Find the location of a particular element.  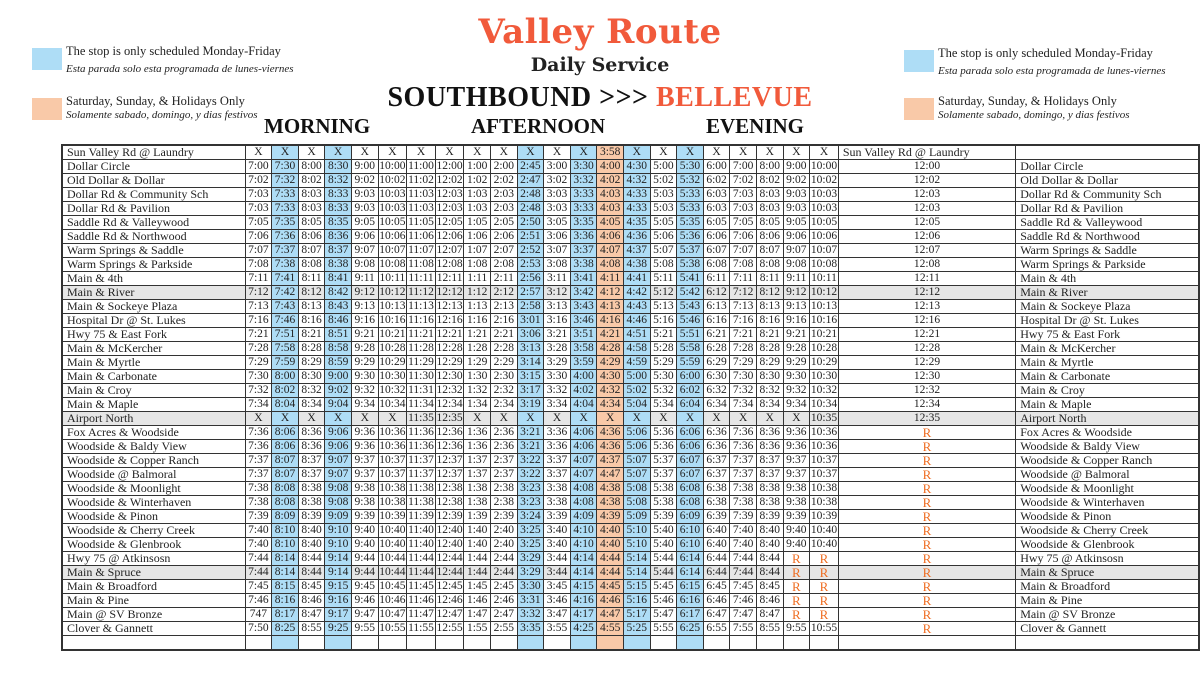

time-cell: 9:38 is located at coordinates (796, 488).